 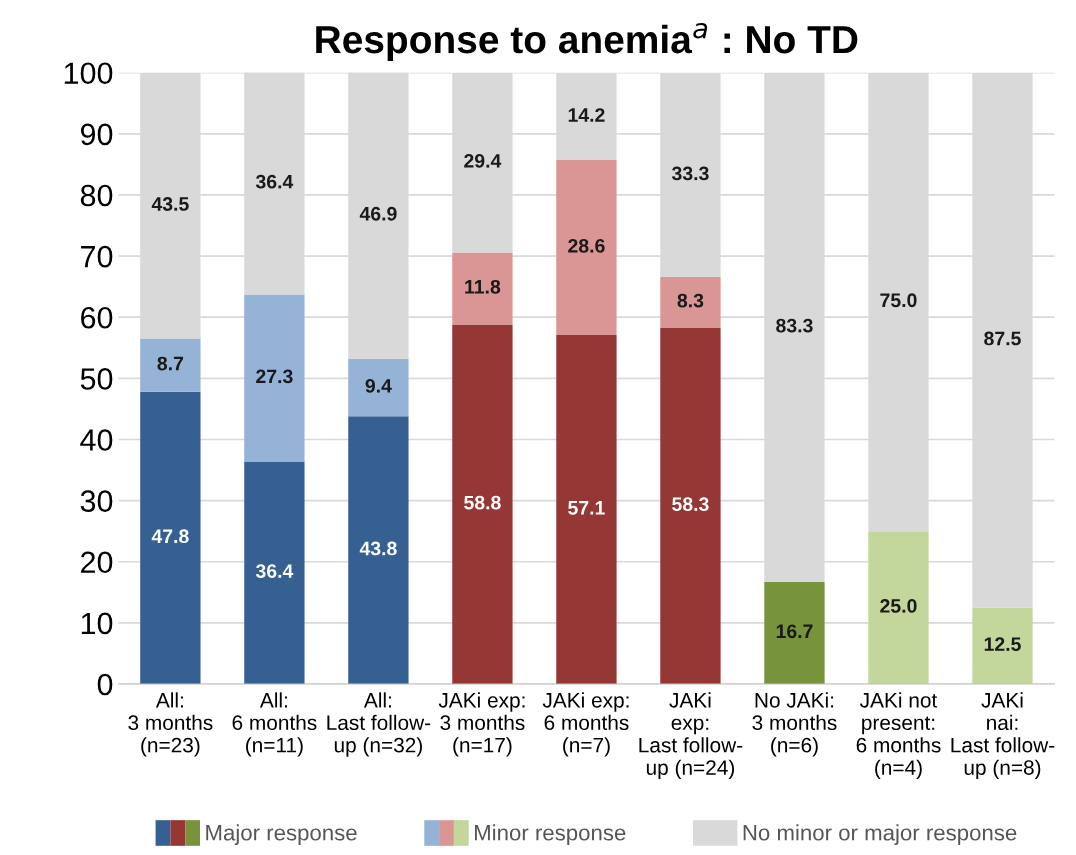 I want to click on x-tick-label: No JAKi: 3 months (n=6), so click(x=794, y=724).